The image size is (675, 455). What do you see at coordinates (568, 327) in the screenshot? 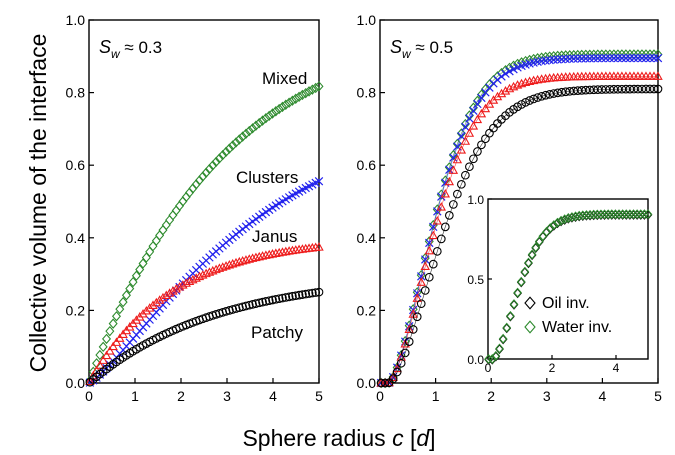
I see `legend-entry: Water inv.` at bounding box center [568, 327].